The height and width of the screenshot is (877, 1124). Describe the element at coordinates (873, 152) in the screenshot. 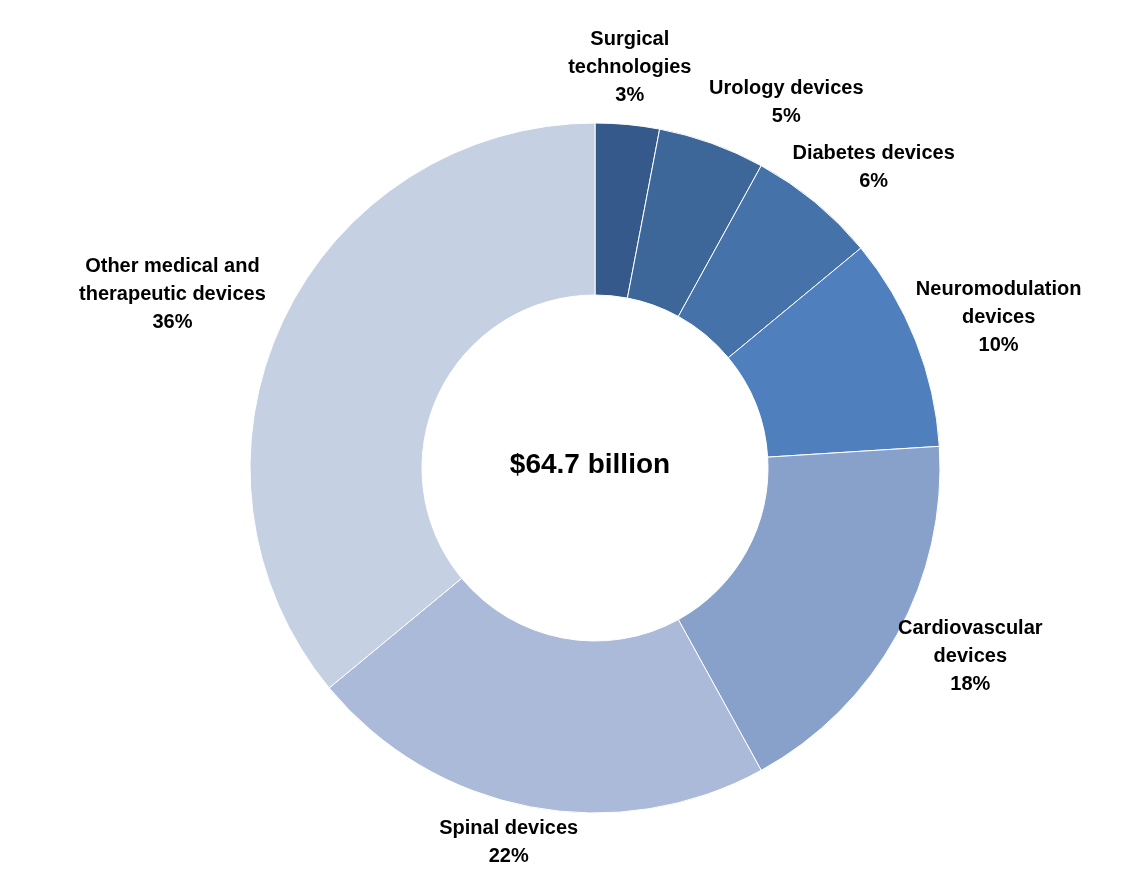

I see `slice-label: Diabetes devices` at that location.